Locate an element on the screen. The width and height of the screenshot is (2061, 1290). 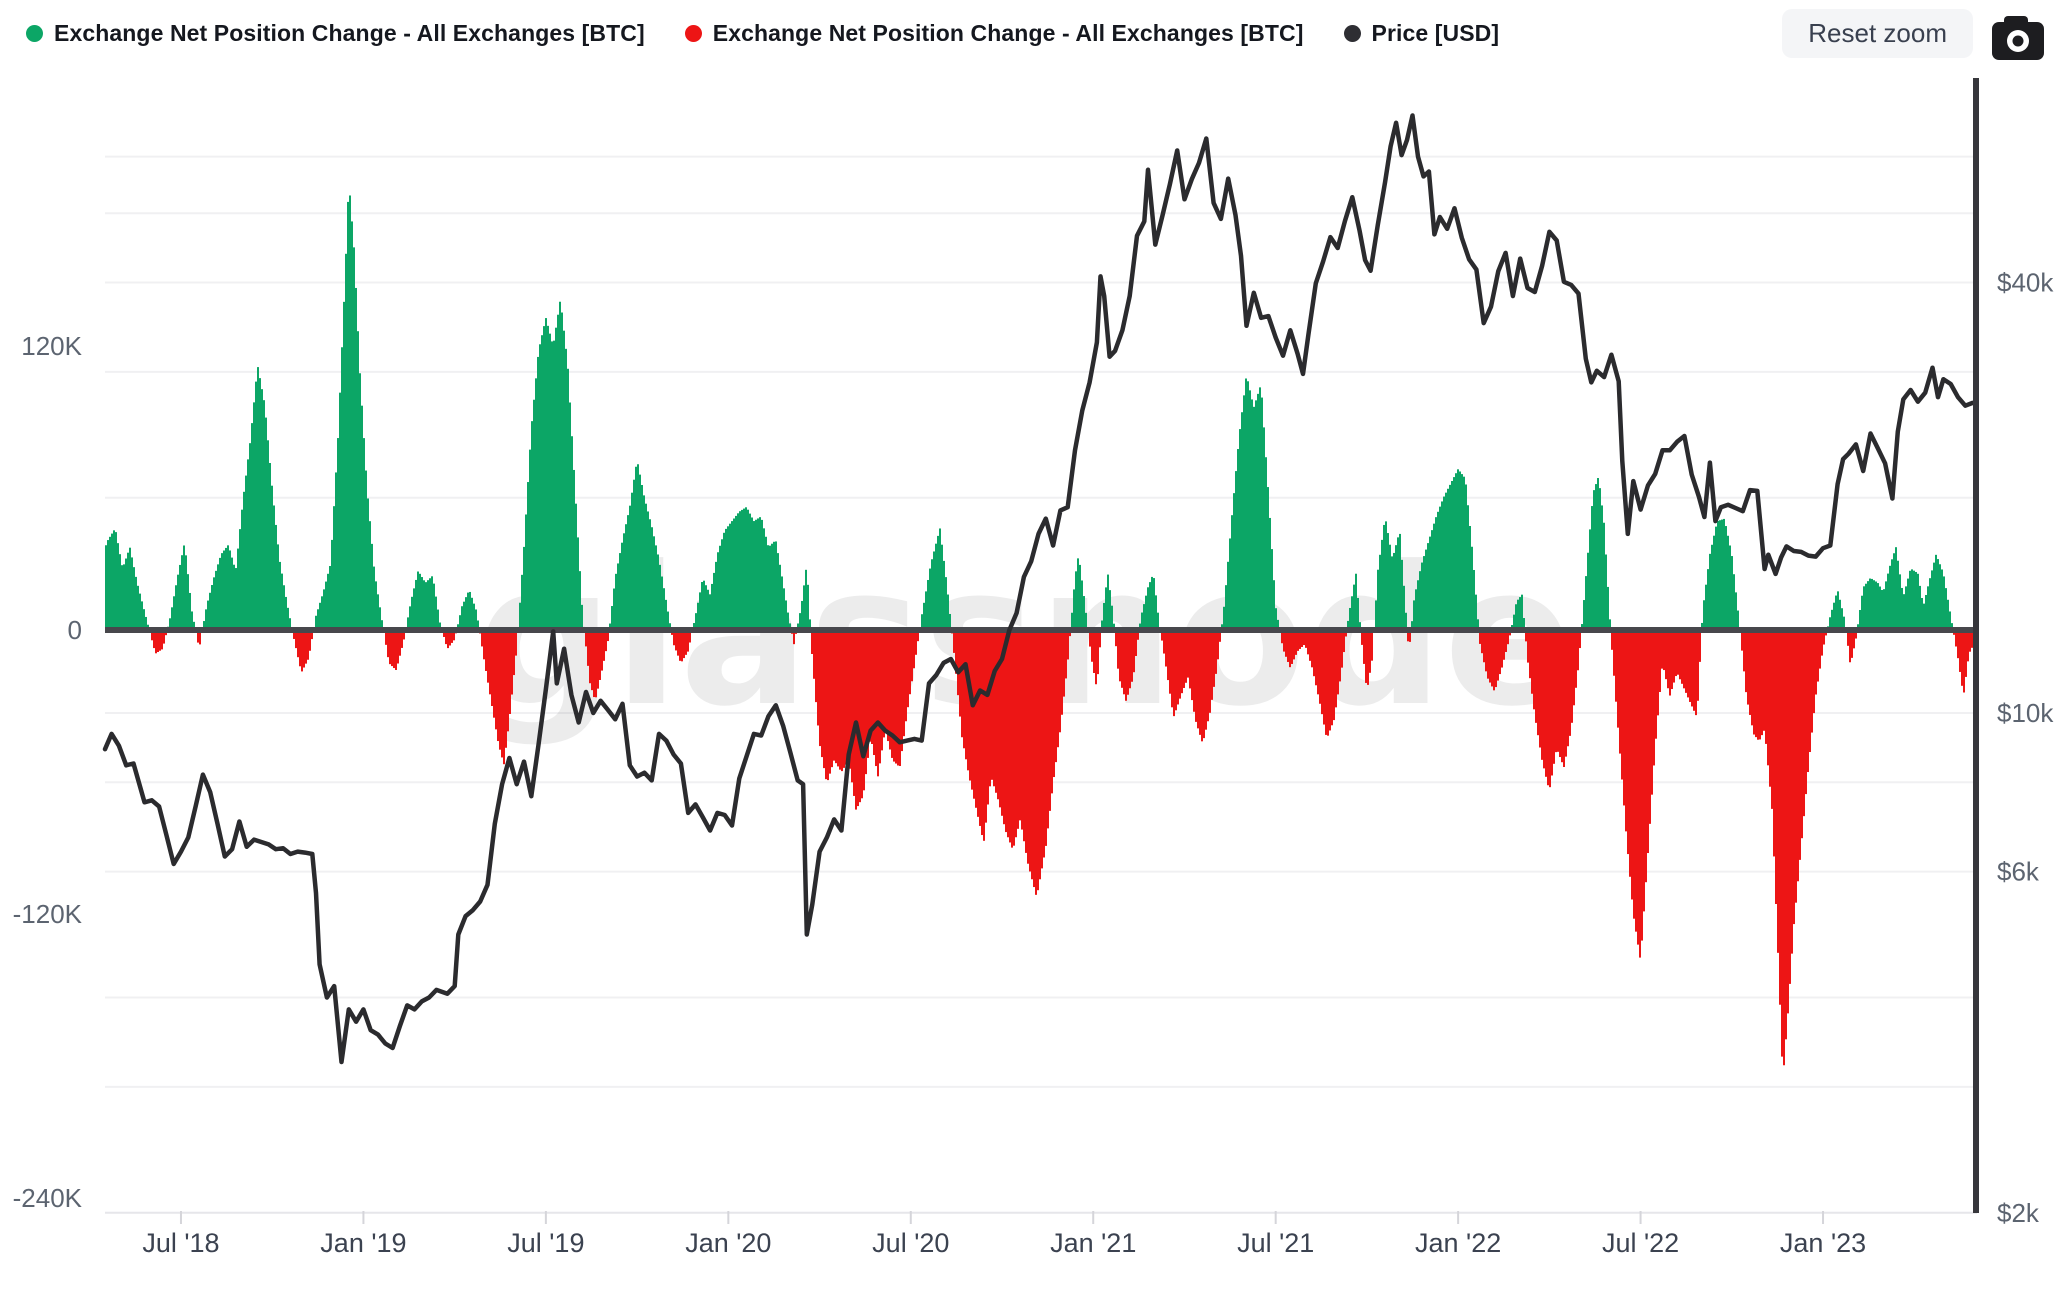
zero-line is located at coordinates (1041, 630).